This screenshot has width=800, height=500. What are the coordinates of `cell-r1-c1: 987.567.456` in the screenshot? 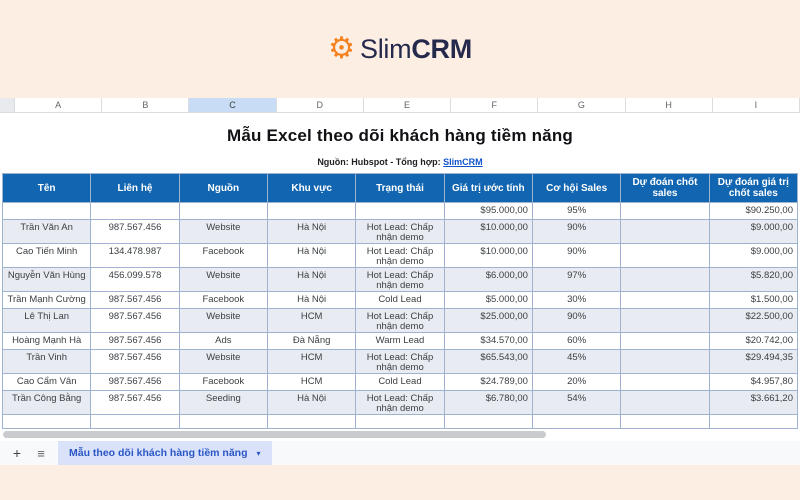 It's located at (135, 231).